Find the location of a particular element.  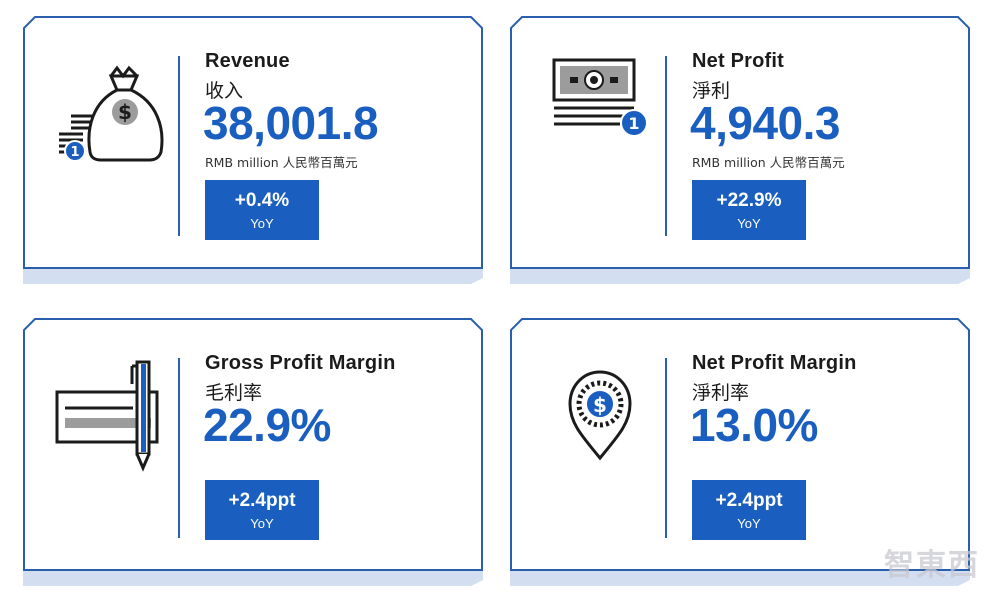

card-value: 22.9% is located at coordinates (267, 425).